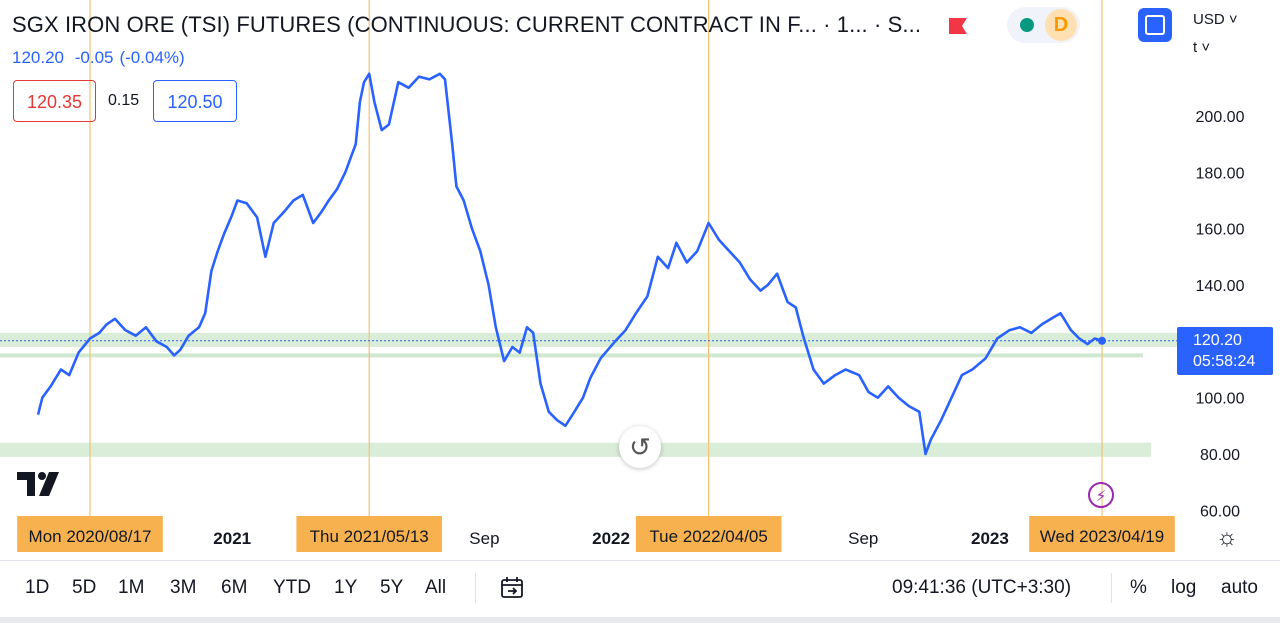  What do you see at coordinates (152, 57) in the screenshot?
I see `price-change-pct: (-0.04%)` at bounding box center [152, 57].